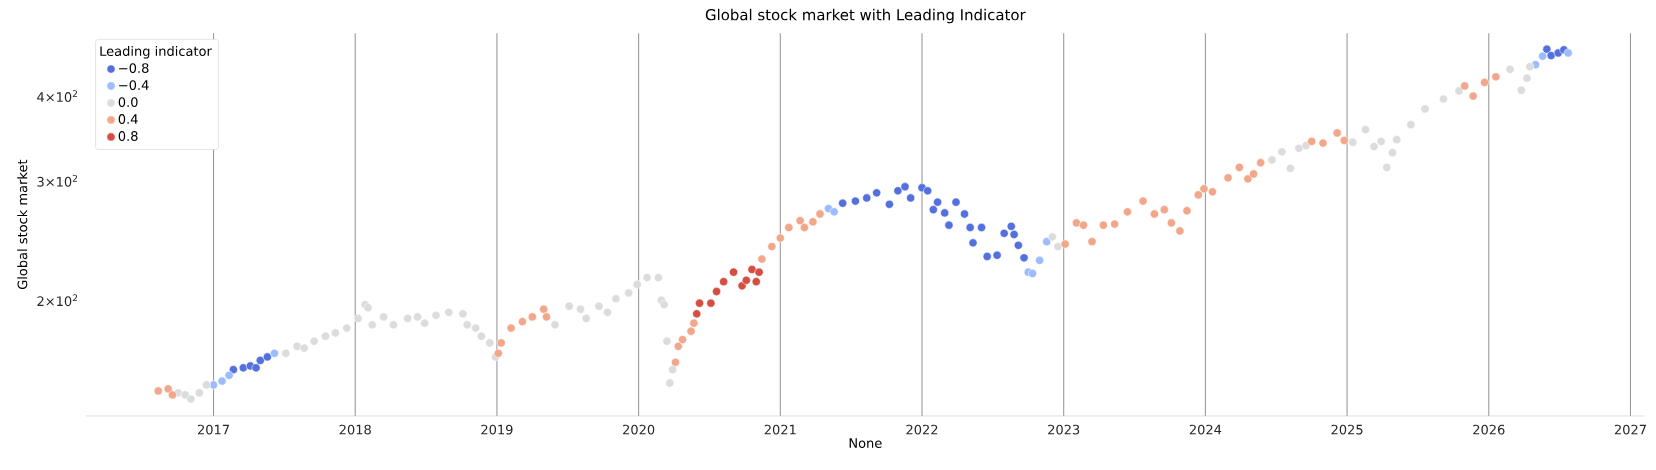  What do you see at coordinates (355, 429) in the screenshot?
I see `x-tick-label: 2018` at bounding box center [355, 429].